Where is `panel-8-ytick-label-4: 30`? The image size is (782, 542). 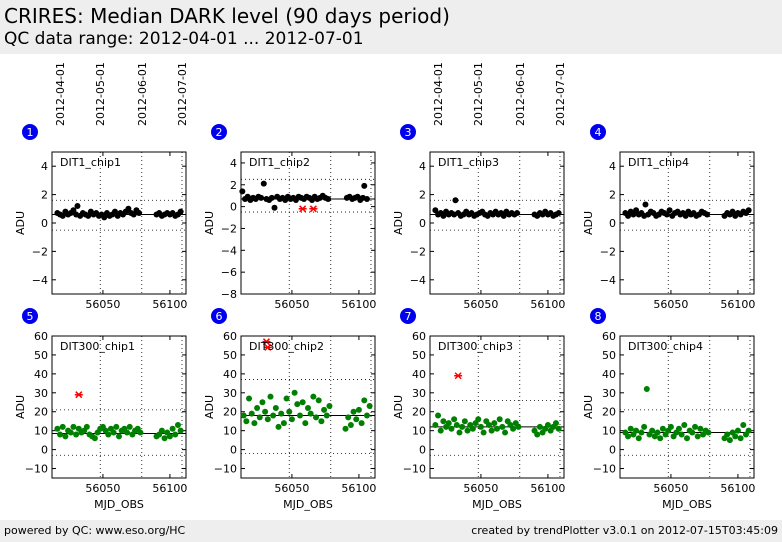 panel-8-ytick-label-4: 30 is located at coordinates (609, 393).